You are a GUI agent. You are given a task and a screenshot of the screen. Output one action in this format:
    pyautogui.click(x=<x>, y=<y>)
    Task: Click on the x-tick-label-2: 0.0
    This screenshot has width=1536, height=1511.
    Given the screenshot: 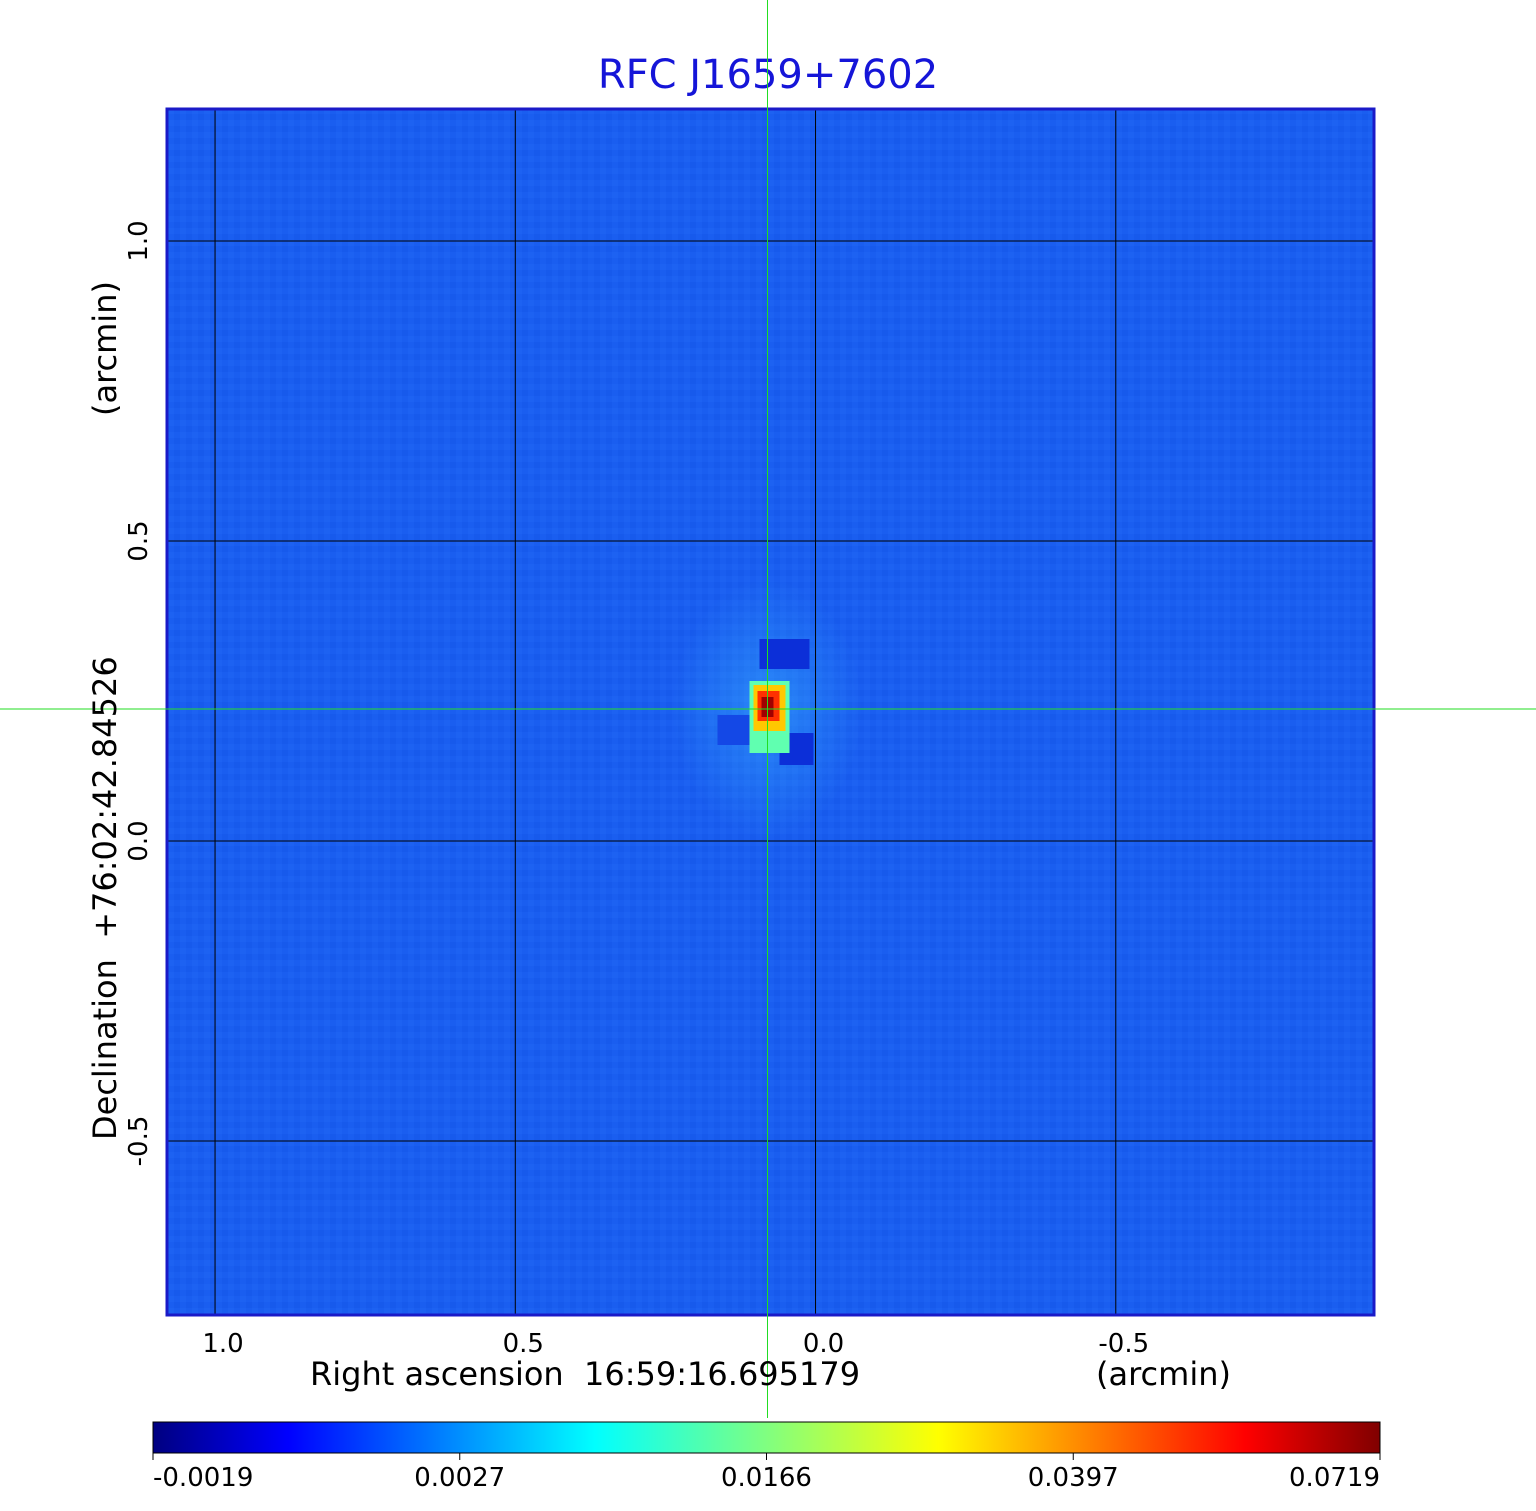 What is the action you would take?
    pyautogui.click(x=823, y=1344)
    